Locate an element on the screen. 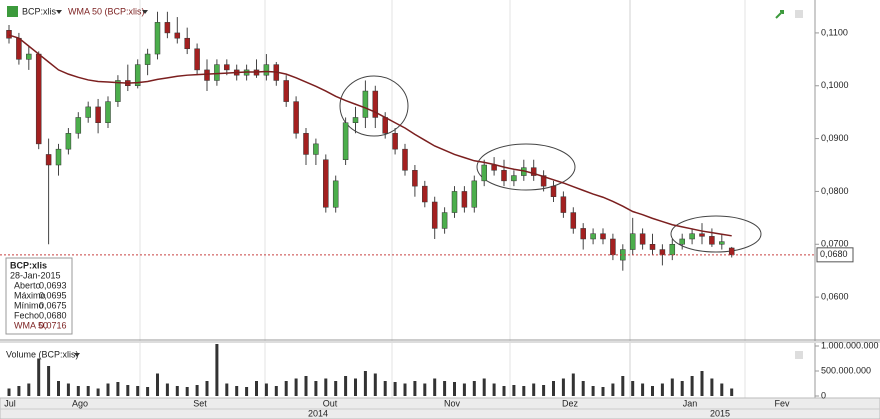  info-row-label: Mínimo is located at coordinates (29, 305).